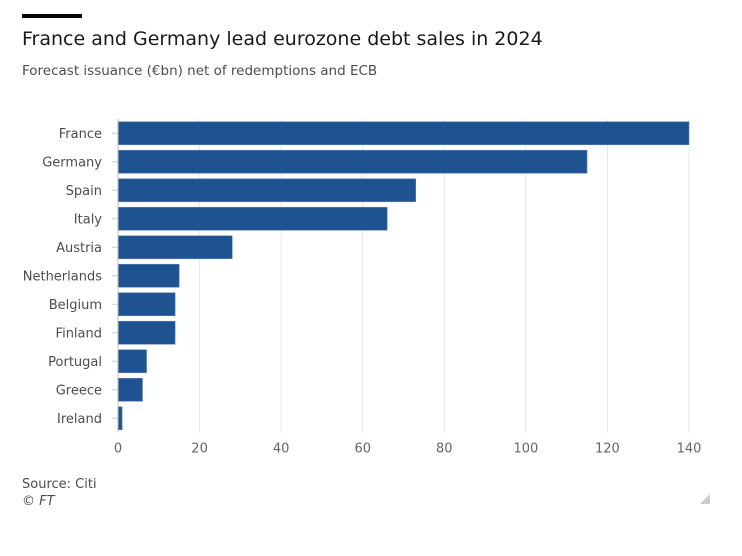 This screenshot has height=556, width=742. What do you see at coordinates (59, 484) in the screenshot?
I see `source-note: Source: Citi` at bounding box center [59, 484].